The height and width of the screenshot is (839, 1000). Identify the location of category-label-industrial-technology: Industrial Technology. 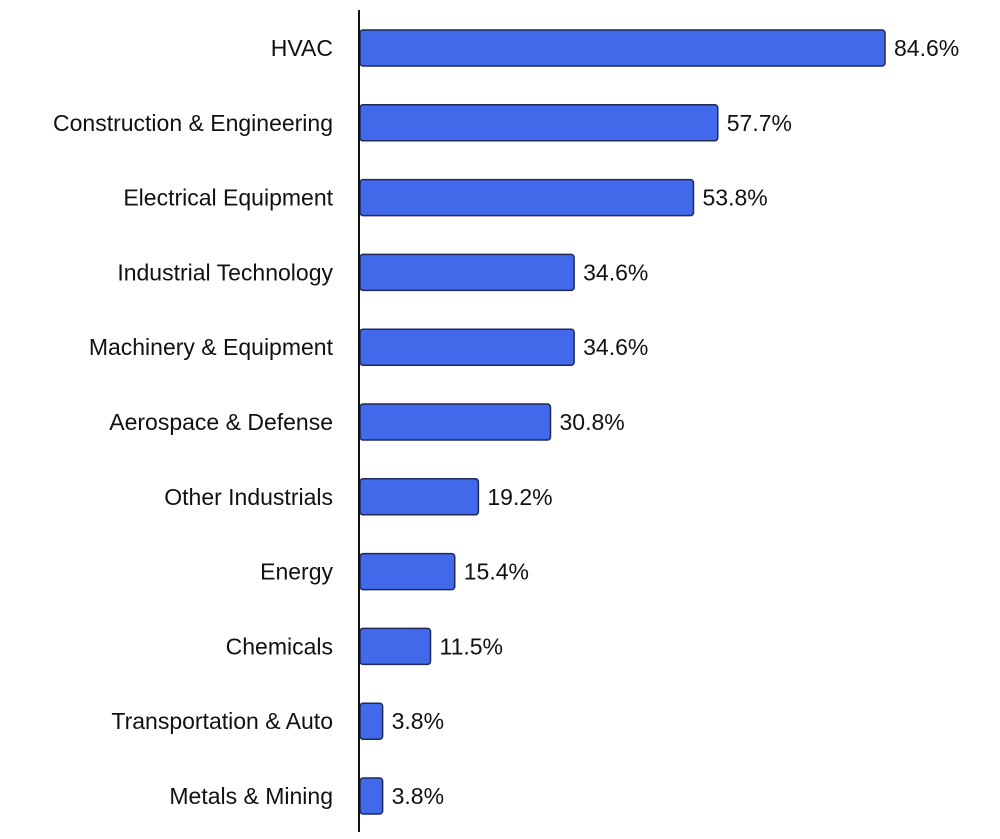
(225, 272).